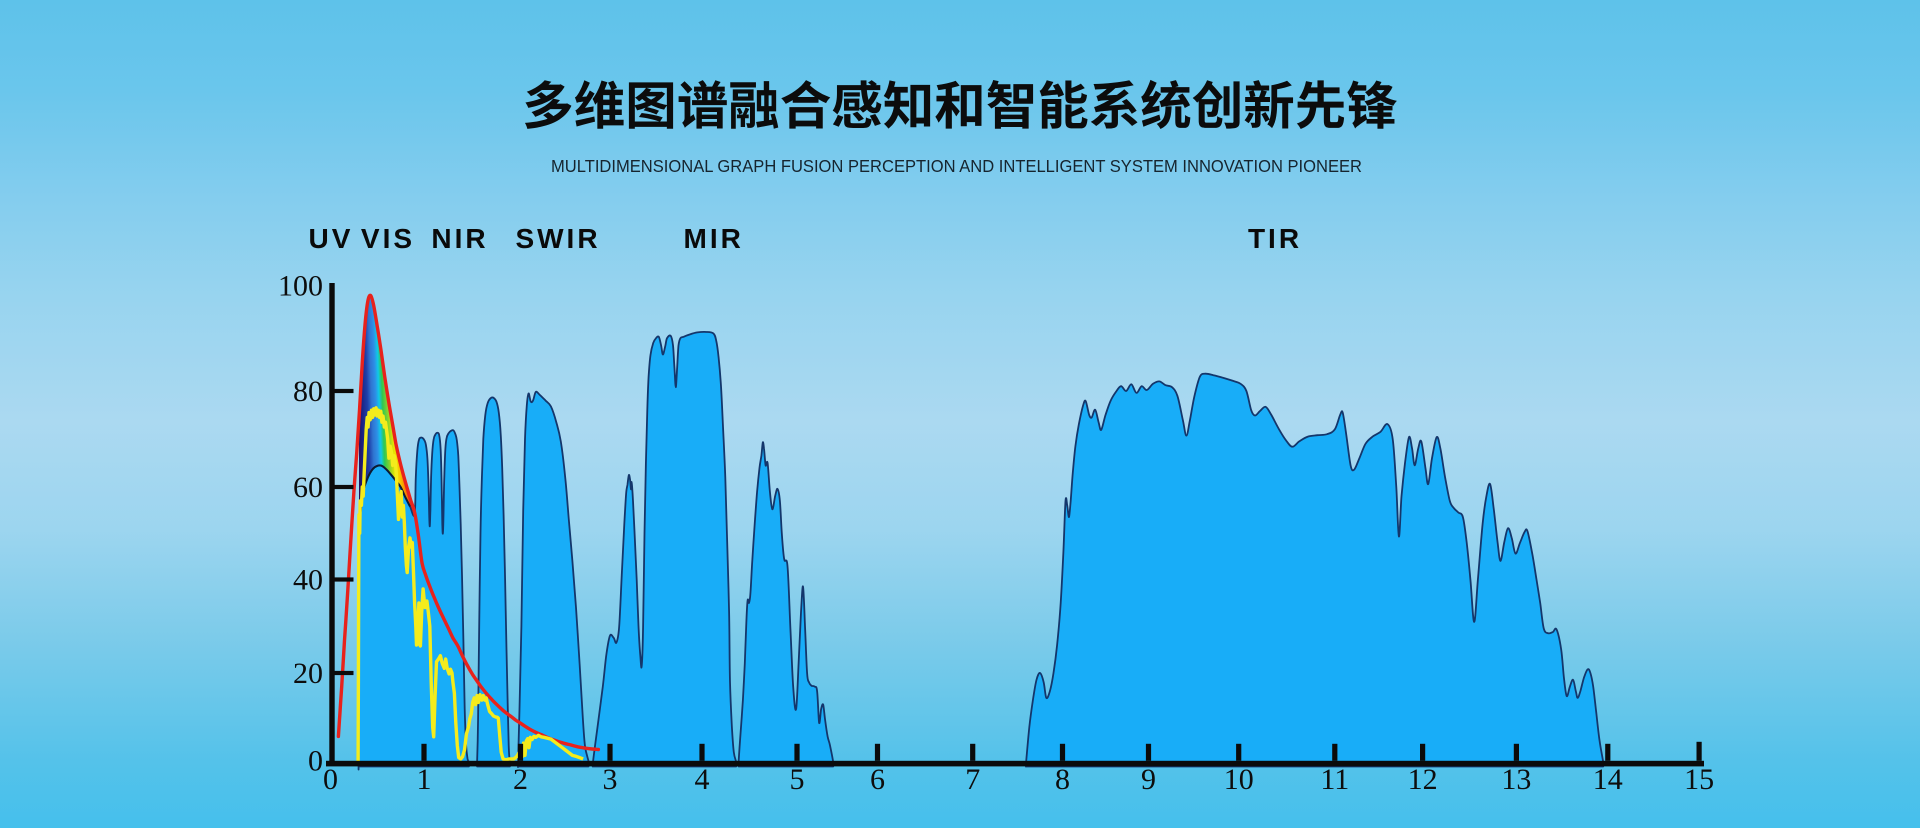 The height and width of the screenshot is (828, 1920). I want to click on svg-text: 80, so click(308, 391).